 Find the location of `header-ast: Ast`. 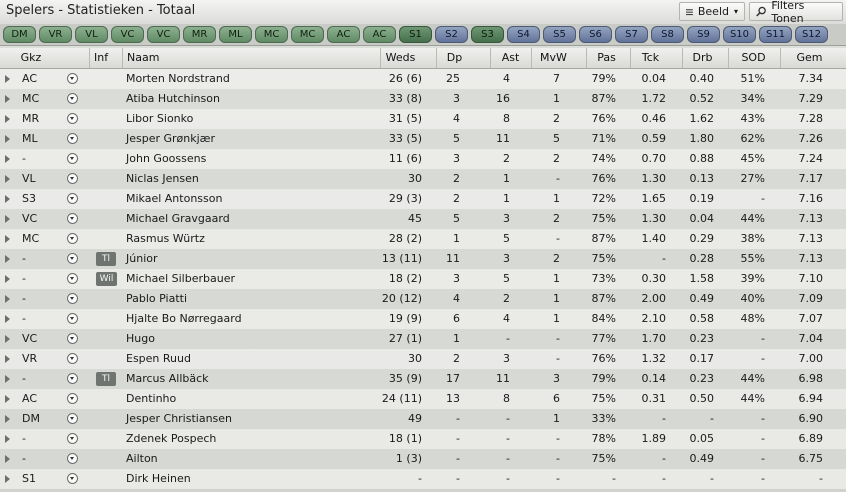

header-ast: Ast is located at coordinates (510, 58).